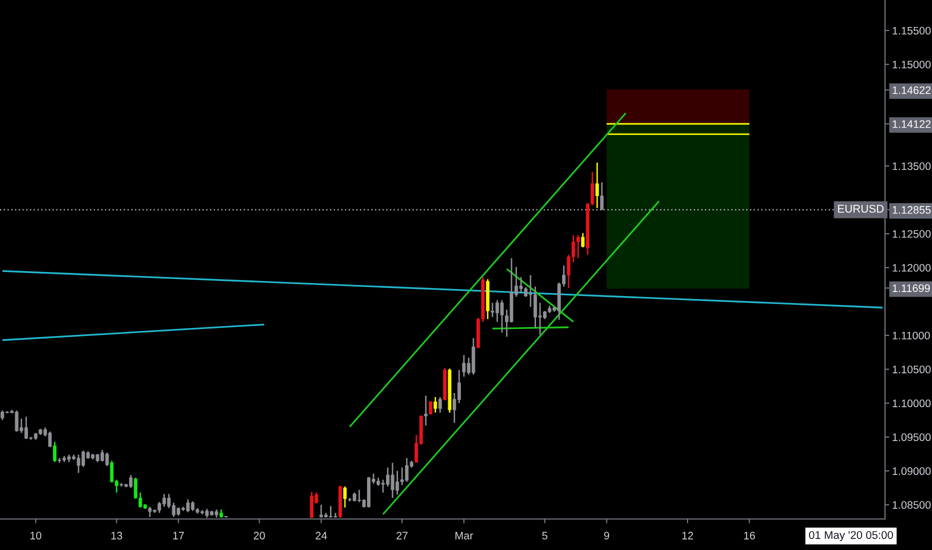  Describe the element at coordinates (911, 90) in the screenshot. I see `y-tick-label: 1.14622` at that location.